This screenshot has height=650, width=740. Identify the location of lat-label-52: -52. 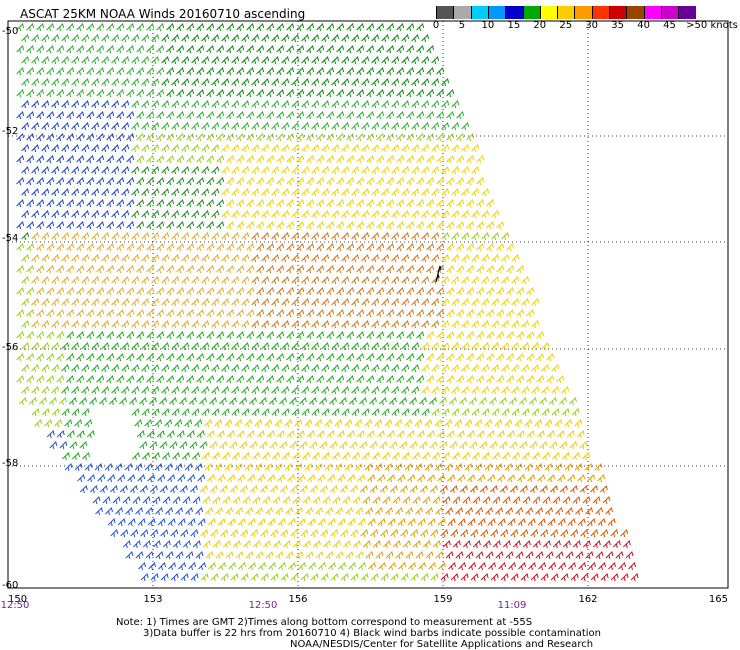
(10, 131).